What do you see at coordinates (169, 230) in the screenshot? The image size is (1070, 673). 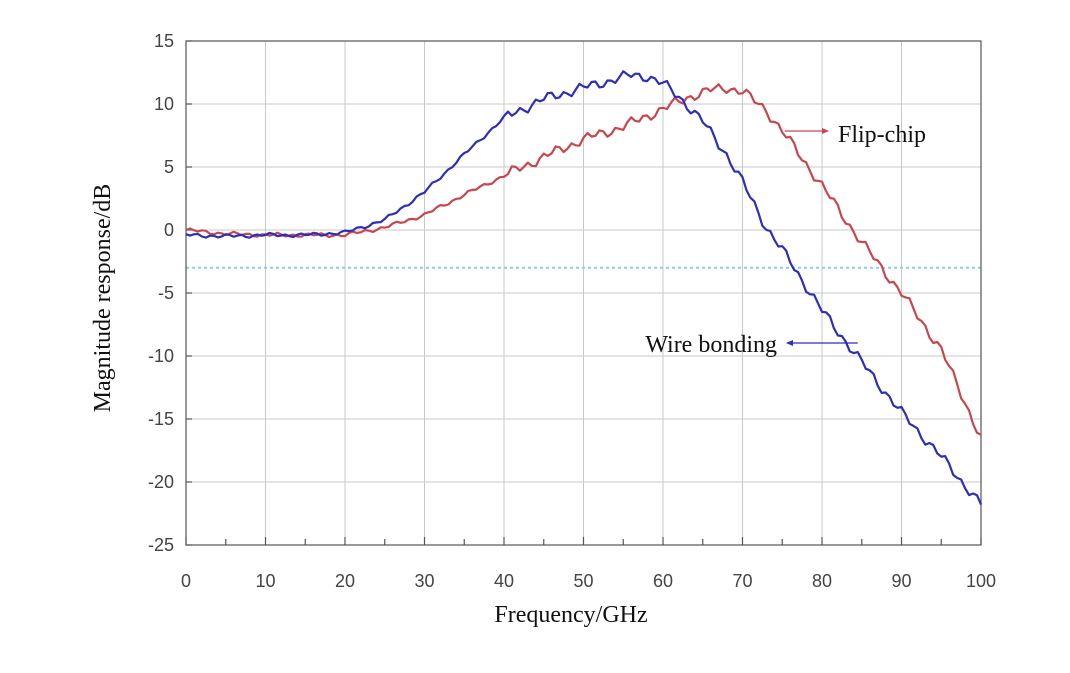 I see `y-tick-label: 0` at bounding box center [169, 230].